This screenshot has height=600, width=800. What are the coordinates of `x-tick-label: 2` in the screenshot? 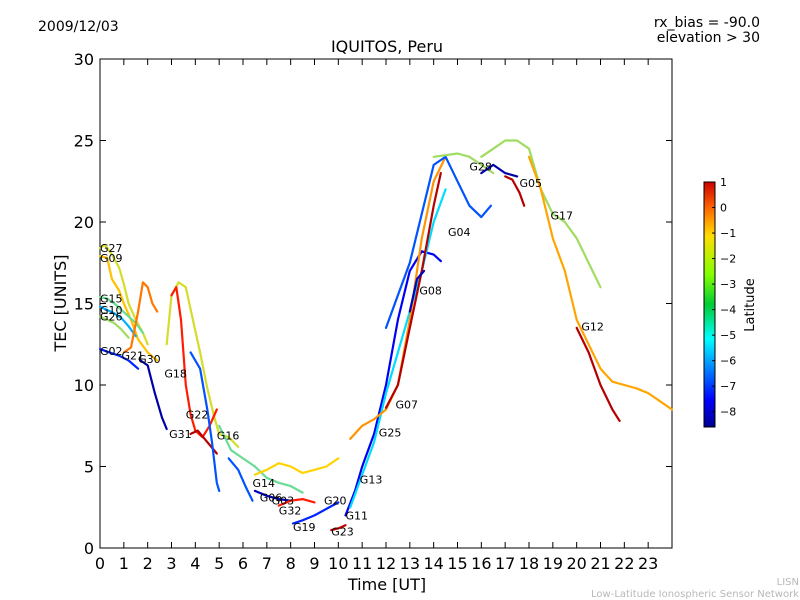 It's located at (148, 563).